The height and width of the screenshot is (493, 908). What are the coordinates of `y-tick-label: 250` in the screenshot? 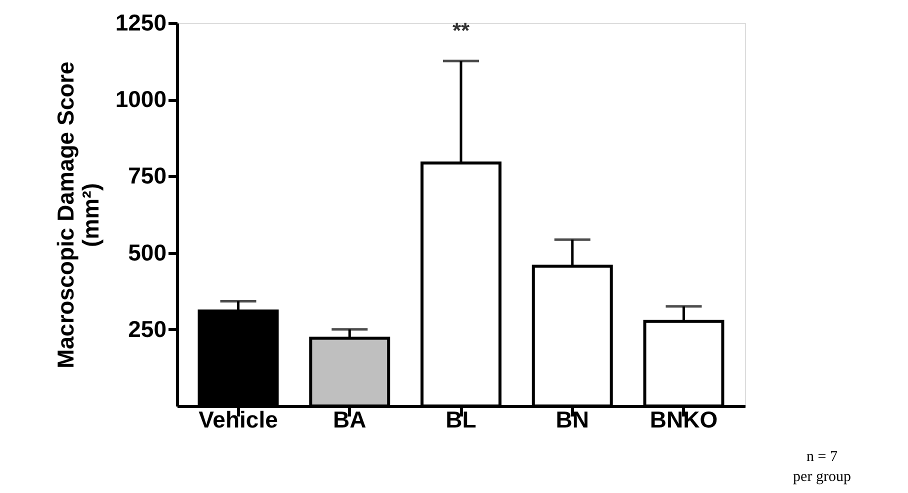 It's located at (147, 329).